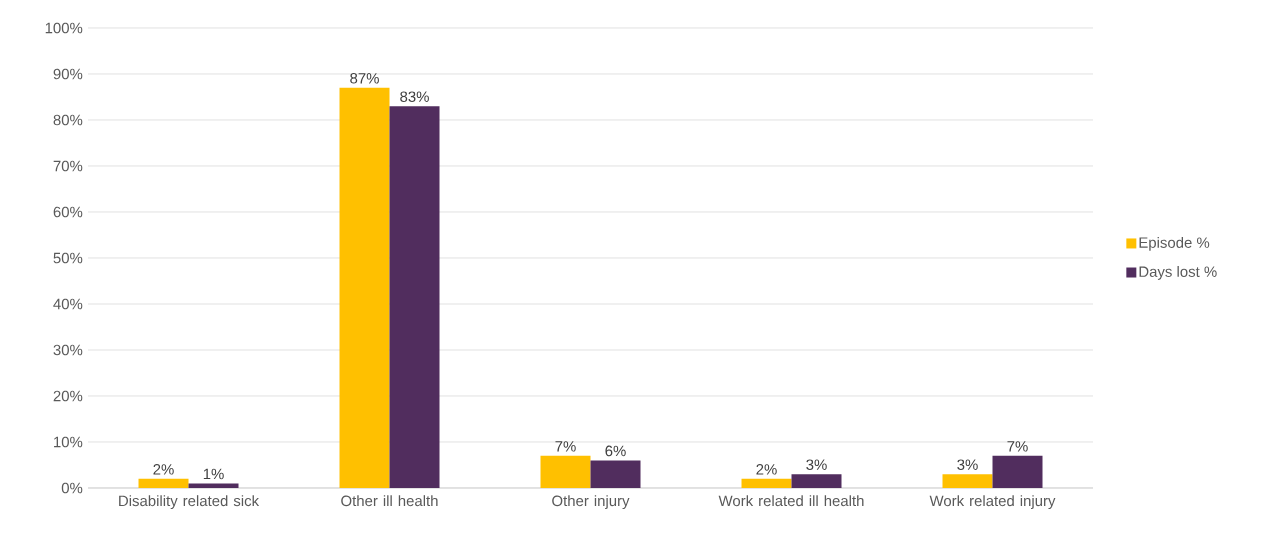 Image resolution: width=1287 pixels, height=552 pixels. I want to click on y-tick-label: 80%, so click(68, 120).